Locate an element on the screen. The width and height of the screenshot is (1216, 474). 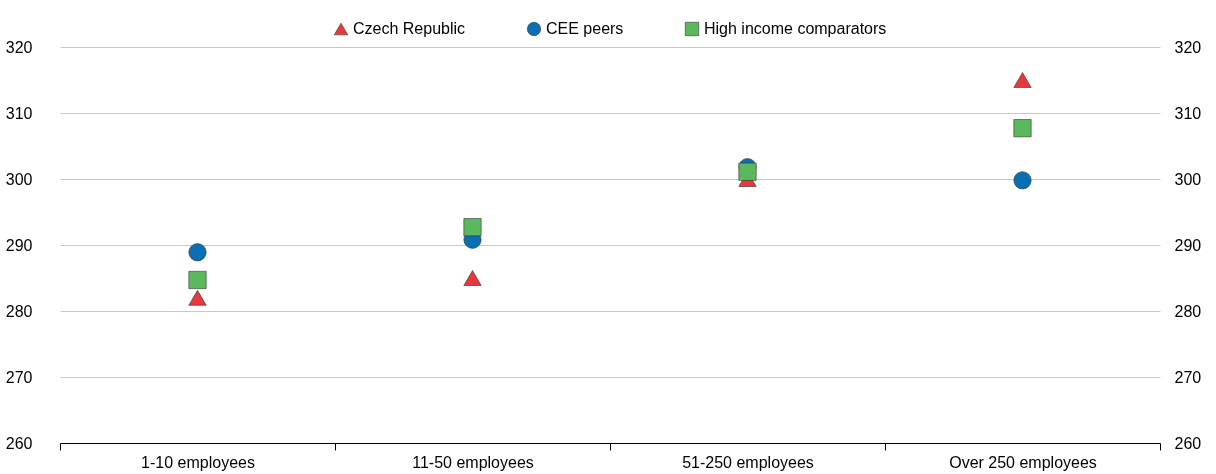
x-tick-label: 1-10 employees is located at coordinates (198, 462).